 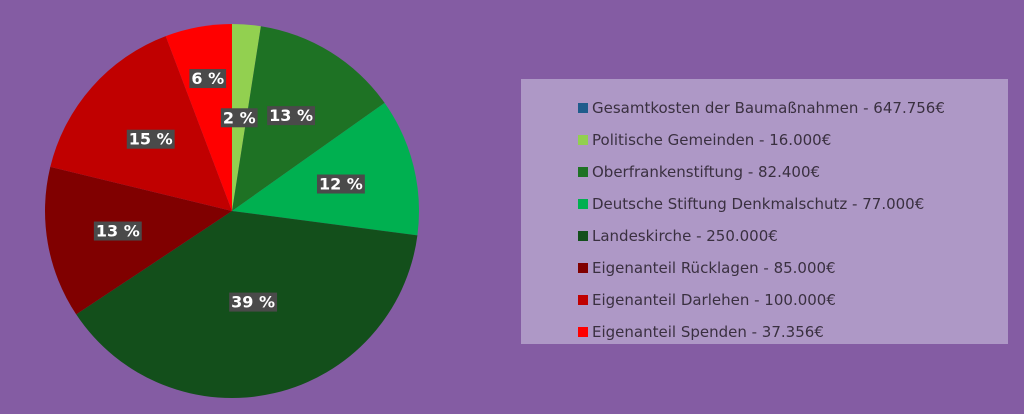 What do you see at coordinates (714, 300) in the screenshot?
I see `legend-label: Eigenanteil Darlehen - 100.000€` at bounding box center [714, 300].